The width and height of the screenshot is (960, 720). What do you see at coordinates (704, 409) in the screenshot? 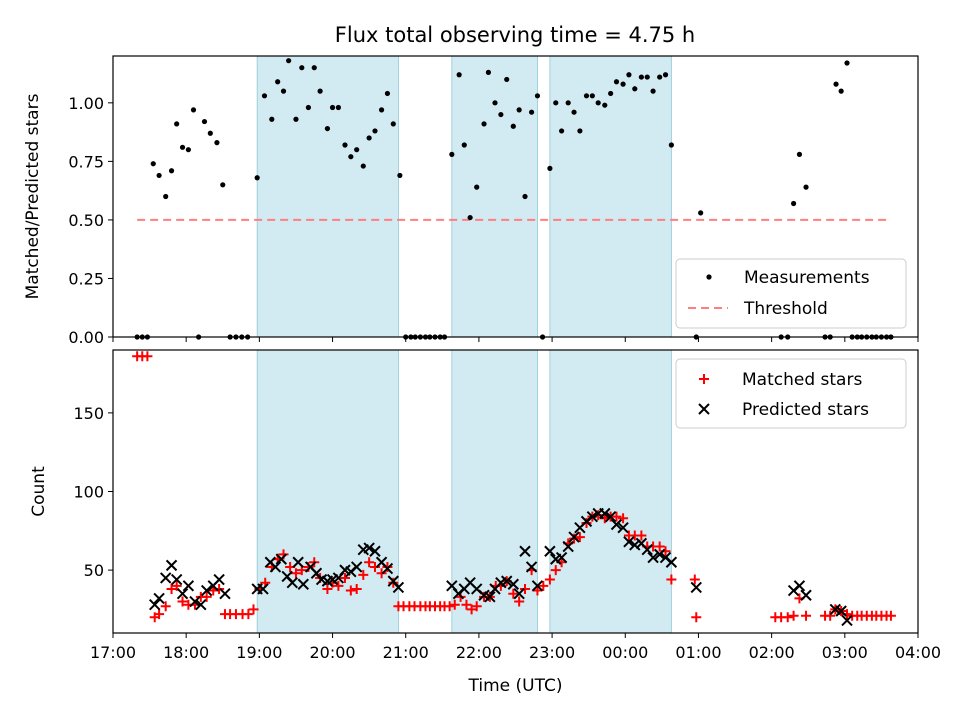
I see `legend-predicted-marker` at bounding box center [704, 409].